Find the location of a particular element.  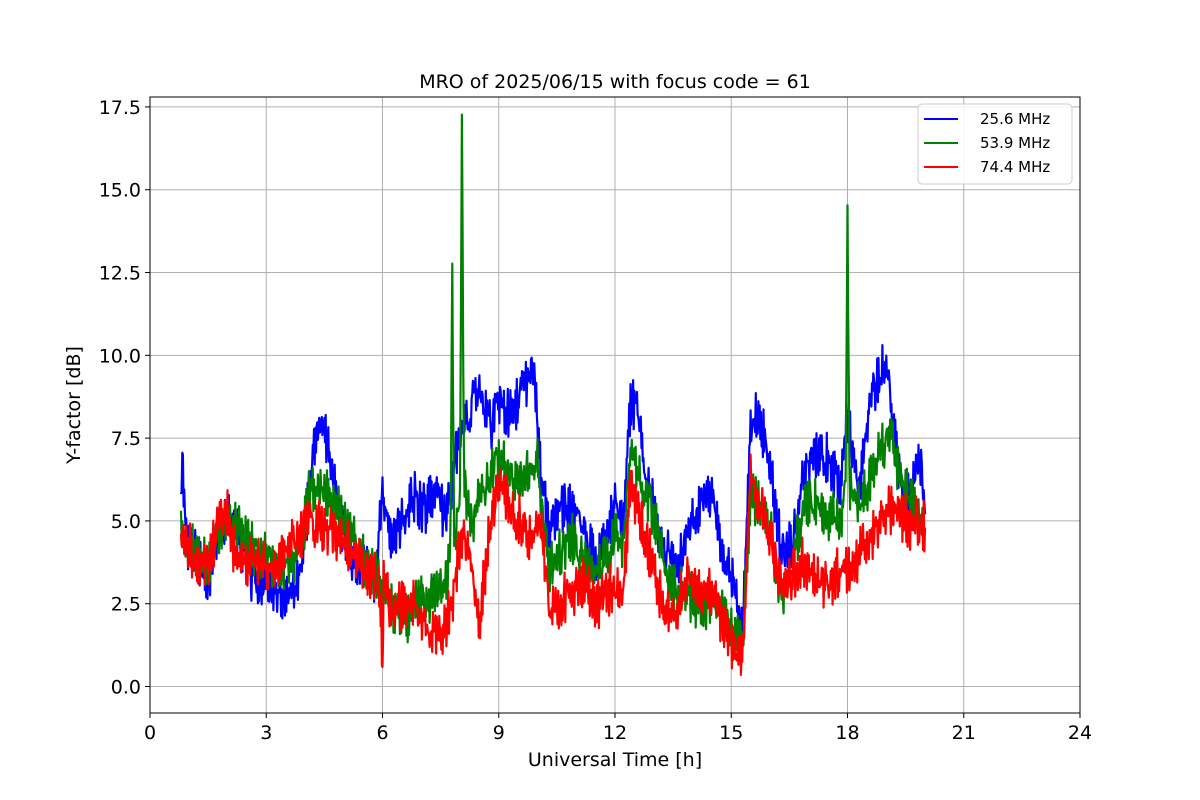

legend-box is located at coordinates (995, 144).